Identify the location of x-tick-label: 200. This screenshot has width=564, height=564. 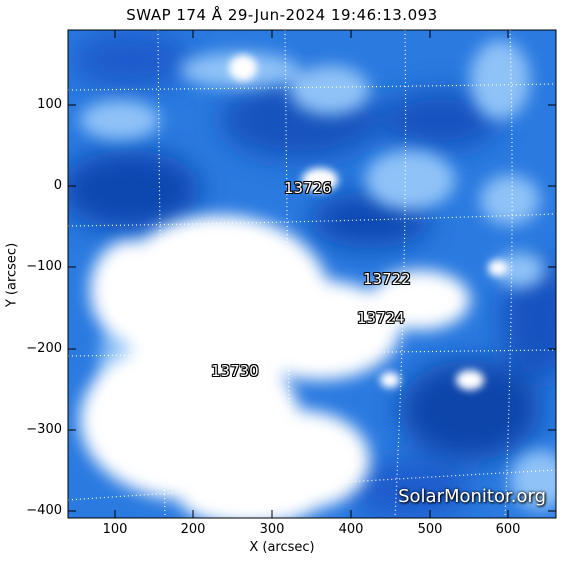
(193, 529).